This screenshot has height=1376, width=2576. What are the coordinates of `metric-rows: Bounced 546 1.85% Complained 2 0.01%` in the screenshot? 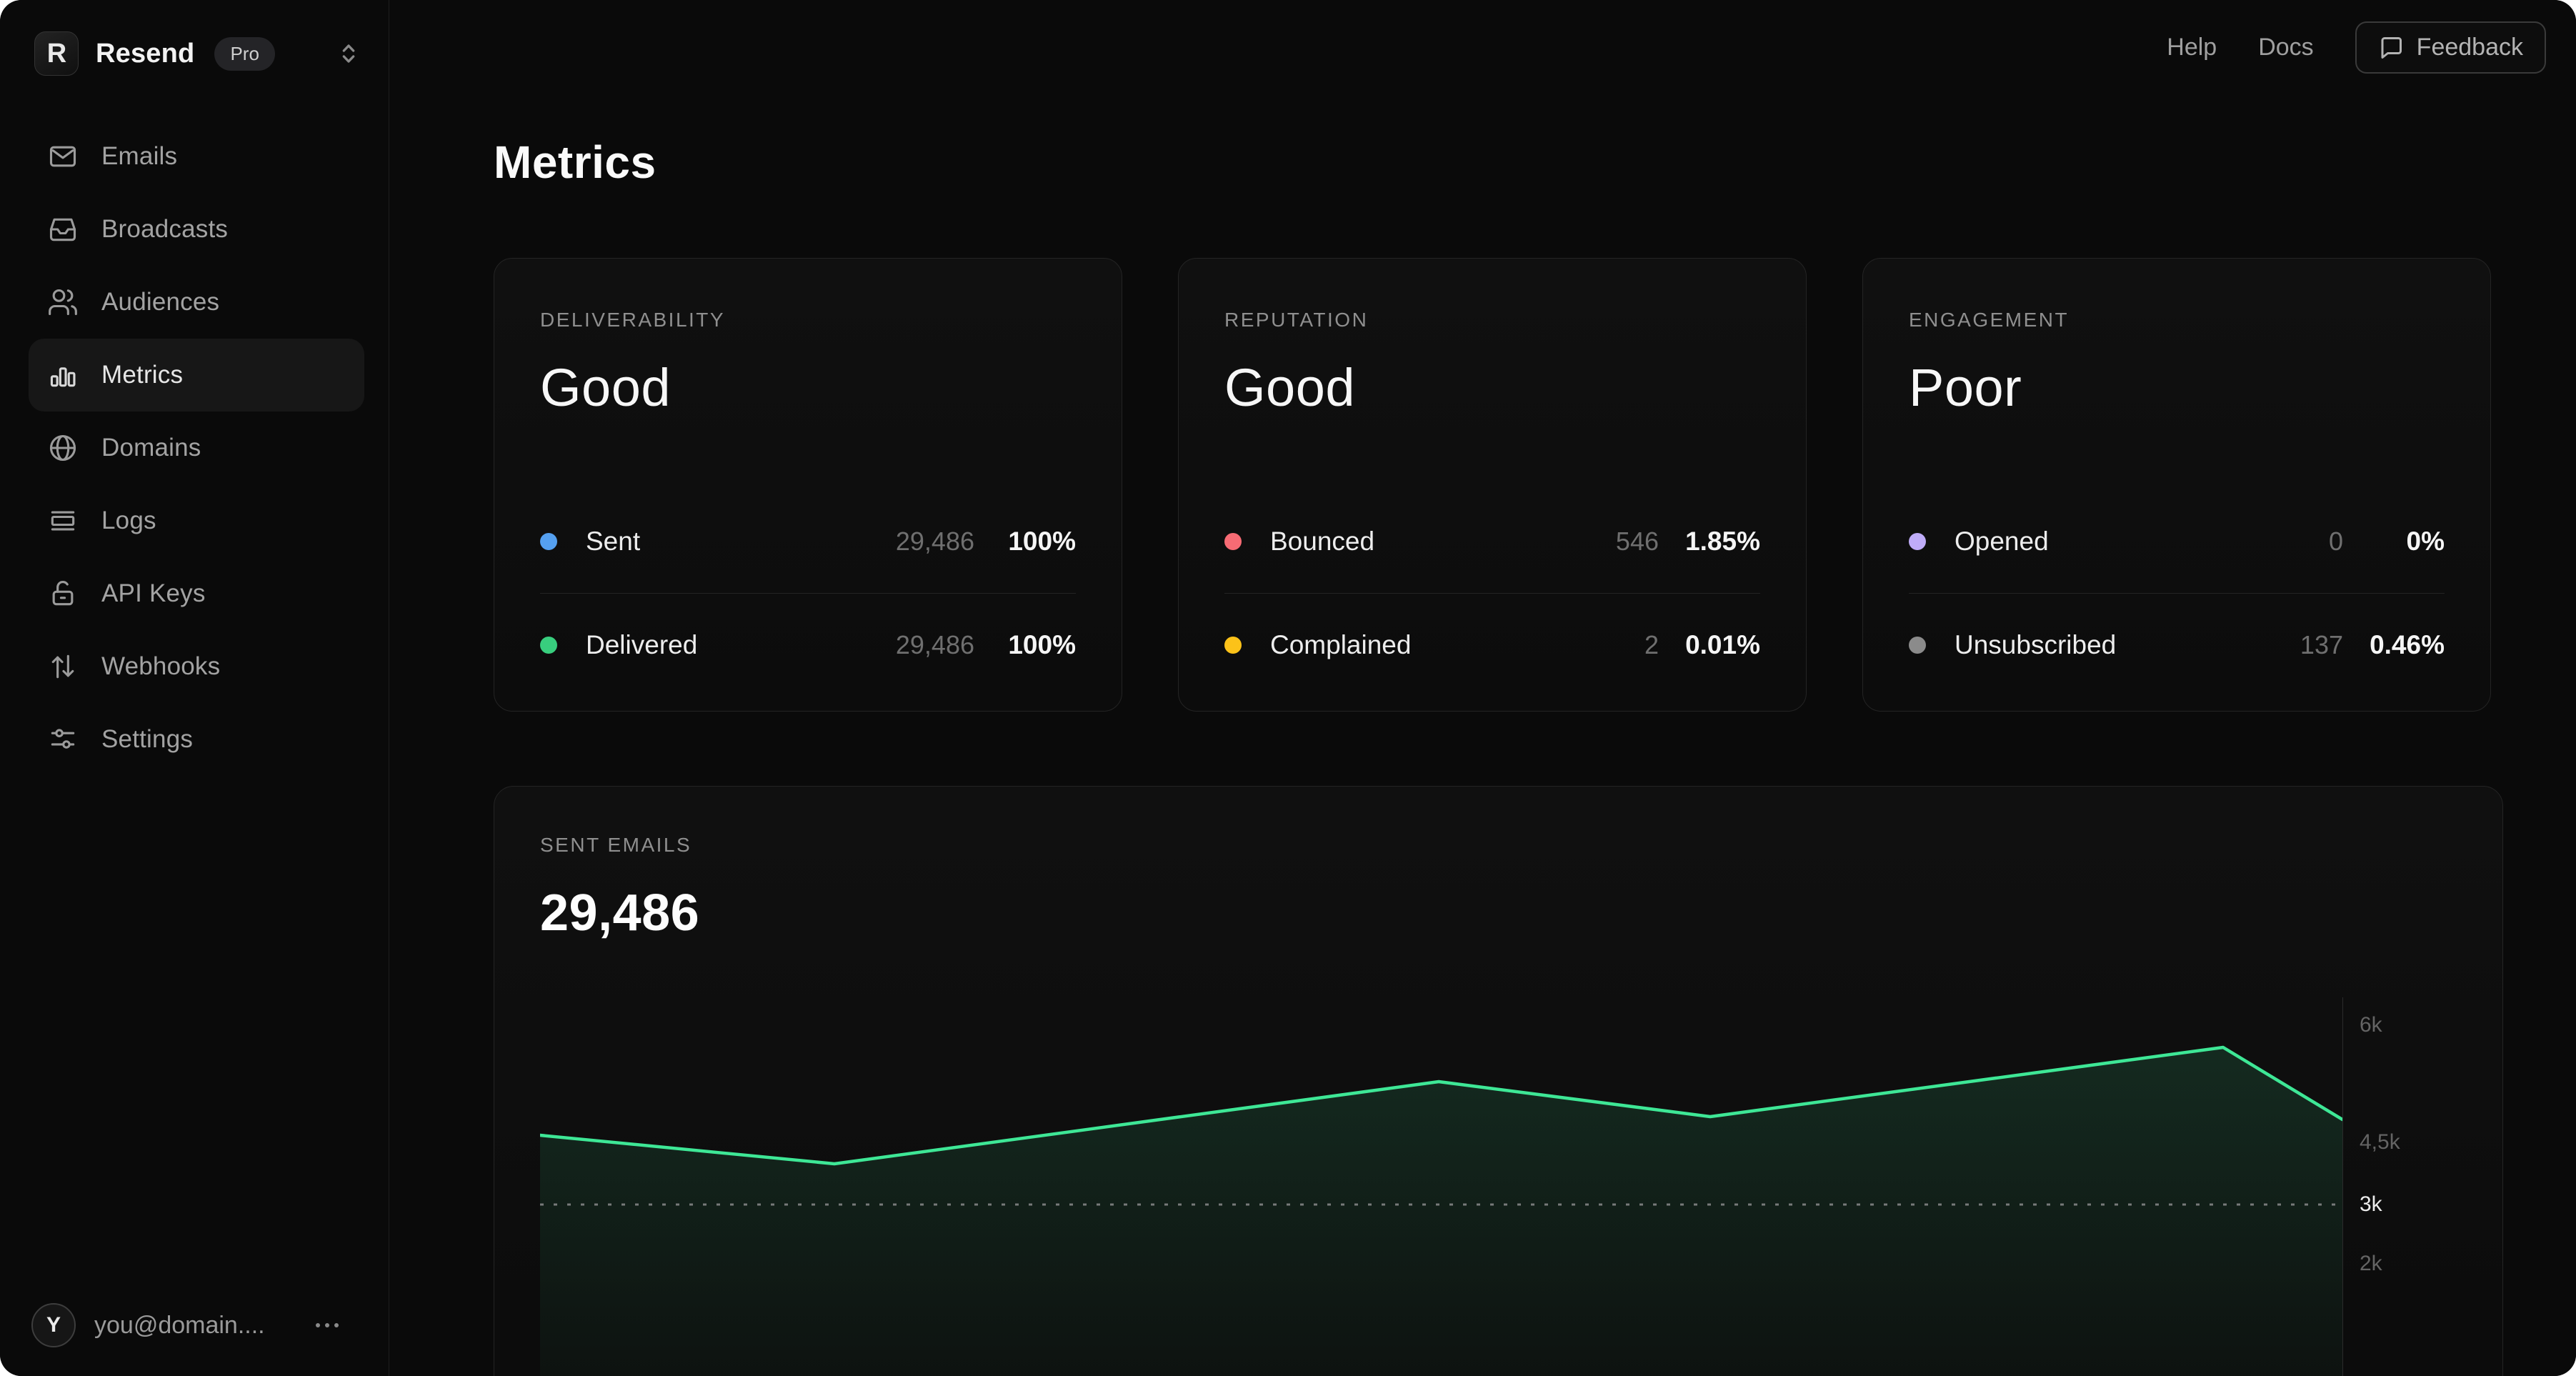 It's located at (1492, 593).